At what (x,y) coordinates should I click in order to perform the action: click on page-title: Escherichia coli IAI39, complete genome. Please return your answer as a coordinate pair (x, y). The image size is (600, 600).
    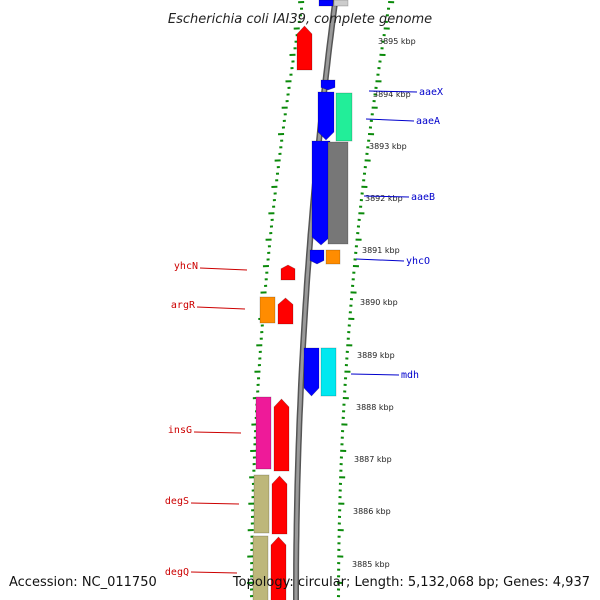
    Looking at the image, I should click on (300, 19).